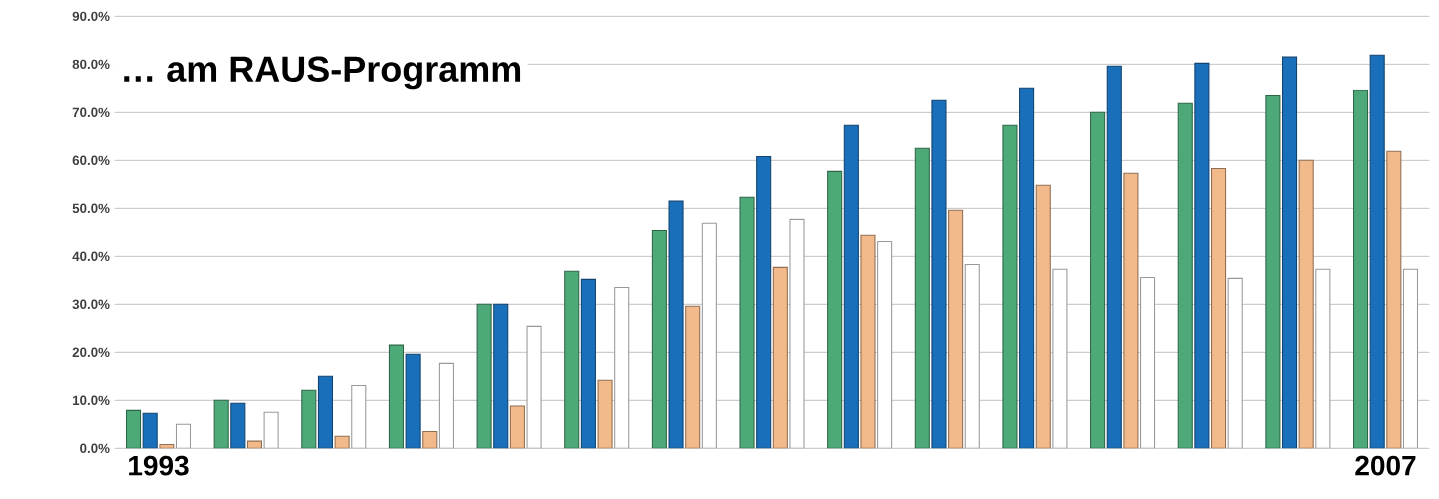  I want to click on y-tick-label: 0.0%, so click(95, 448).